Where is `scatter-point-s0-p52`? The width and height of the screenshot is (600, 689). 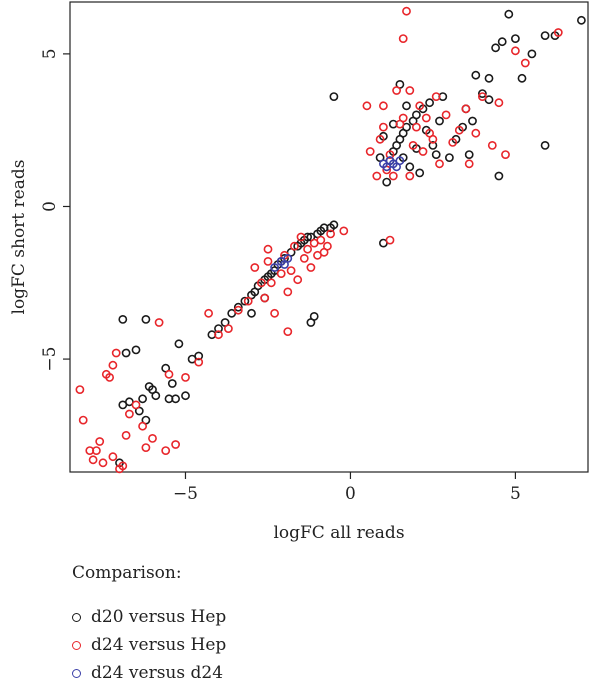
scatter-point-s0-p52 is located at coordinates (334, 96).